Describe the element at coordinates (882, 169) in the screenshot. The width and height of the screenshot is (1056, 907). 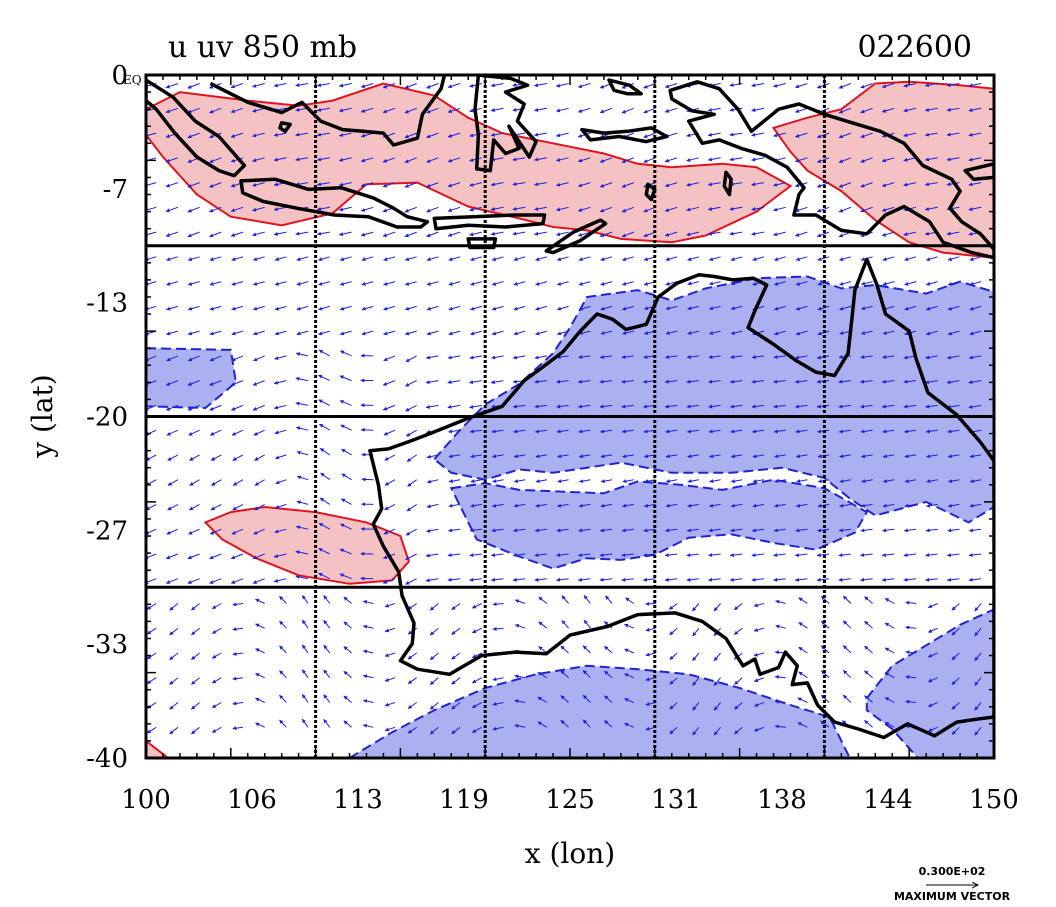
I see `positive-region-png-band` at that location.